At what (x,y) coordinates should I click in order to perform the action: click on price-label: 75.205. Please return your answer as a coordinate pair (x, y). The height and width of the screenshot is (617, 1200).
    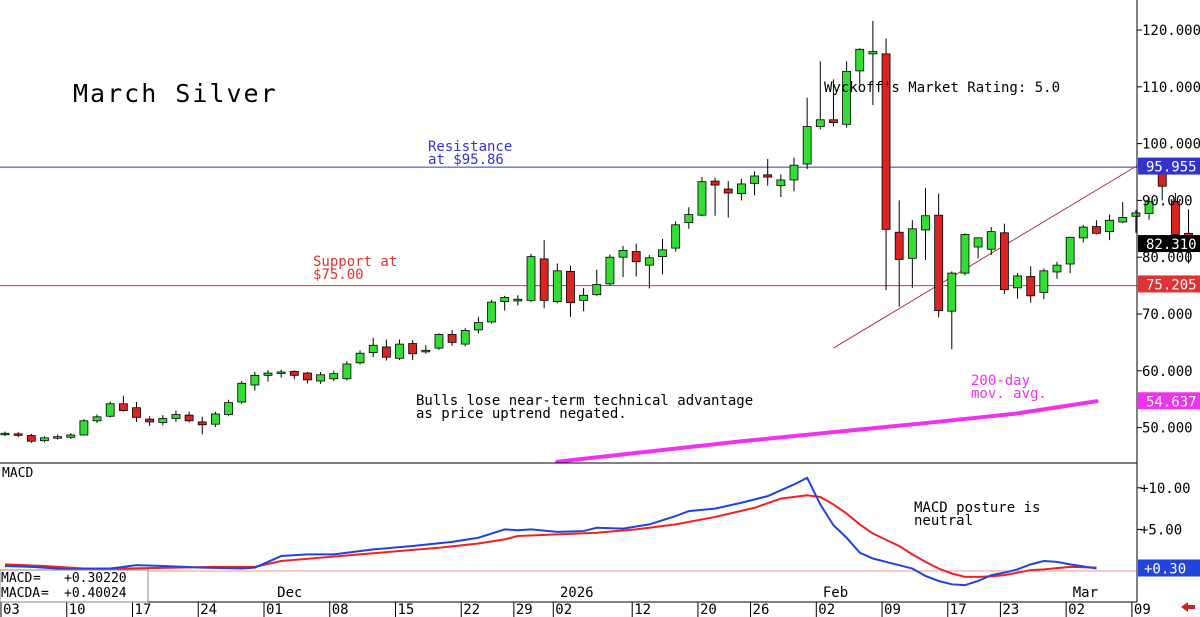
    Looking at the image, I should click on (1171, 285).